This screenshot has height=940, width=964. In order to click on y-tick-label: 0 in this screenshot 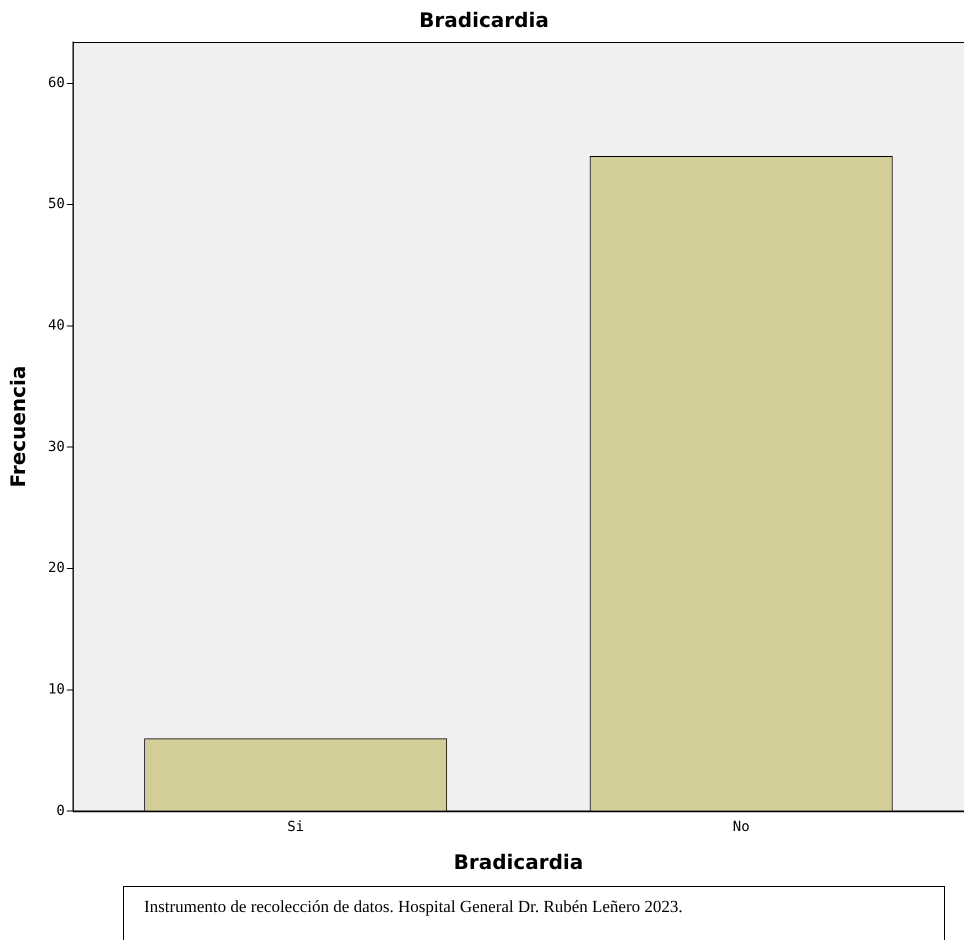, I will do `click(60, 810)`.